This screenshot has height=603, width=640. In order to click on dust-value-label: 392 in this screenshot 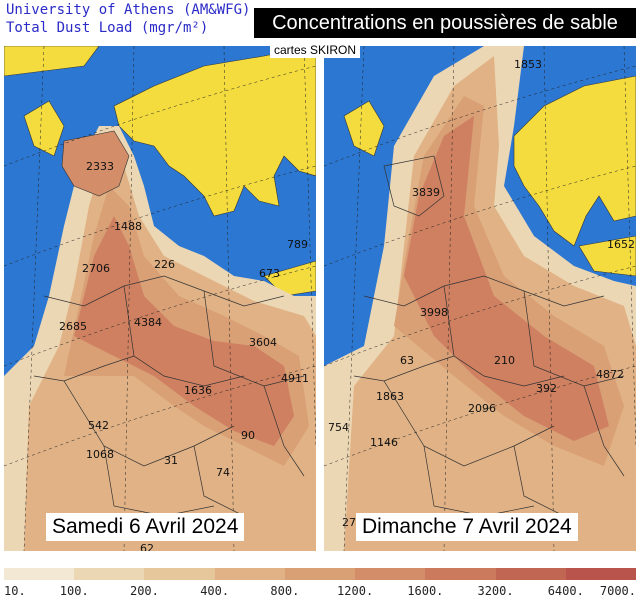, I will do `click(546, 388)`.